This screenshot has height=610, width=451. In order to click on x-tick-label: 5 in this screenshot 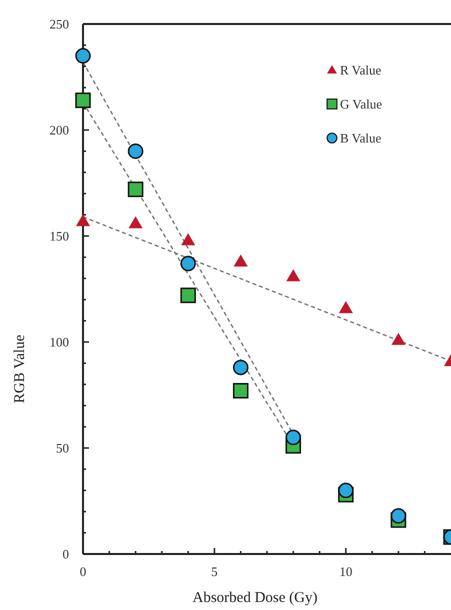, I will do `click(214, 571)`.